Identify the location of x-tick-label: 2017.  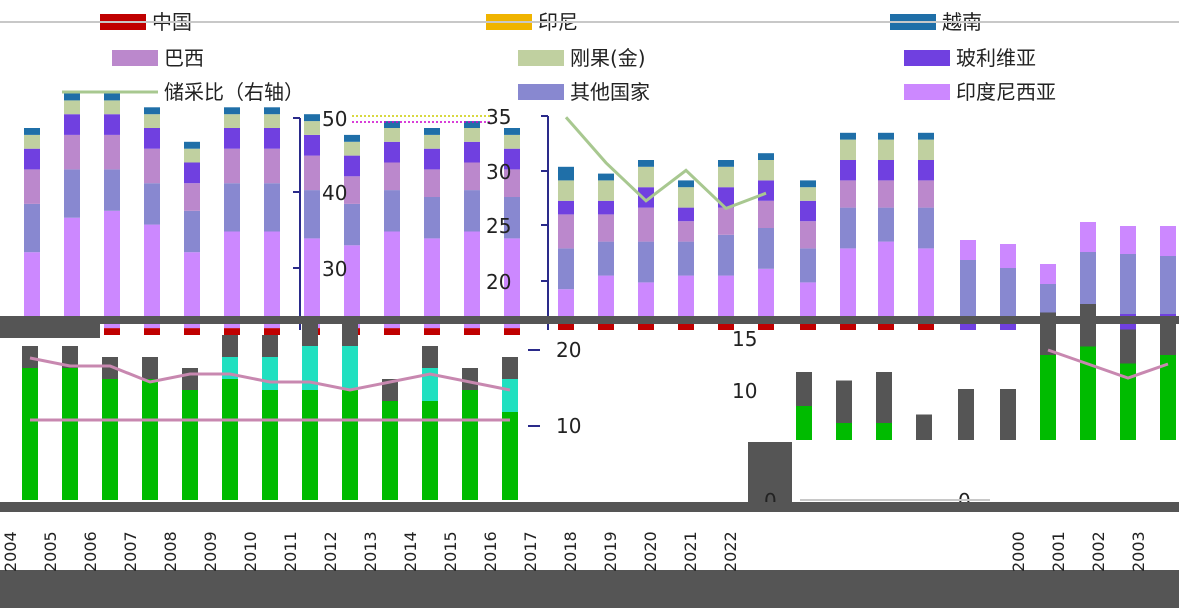
(530, 551).